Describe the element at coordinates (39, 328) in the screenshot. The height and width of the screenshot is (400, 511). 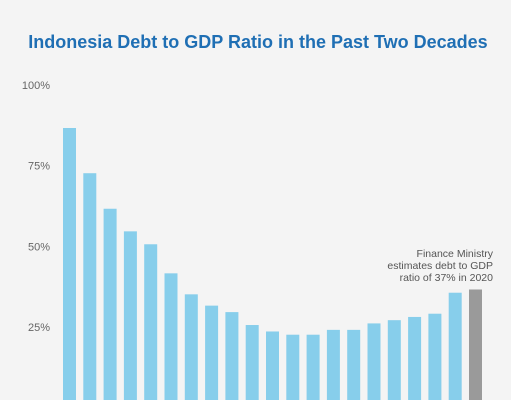
I see `y-tick-label: 25%` at that location.